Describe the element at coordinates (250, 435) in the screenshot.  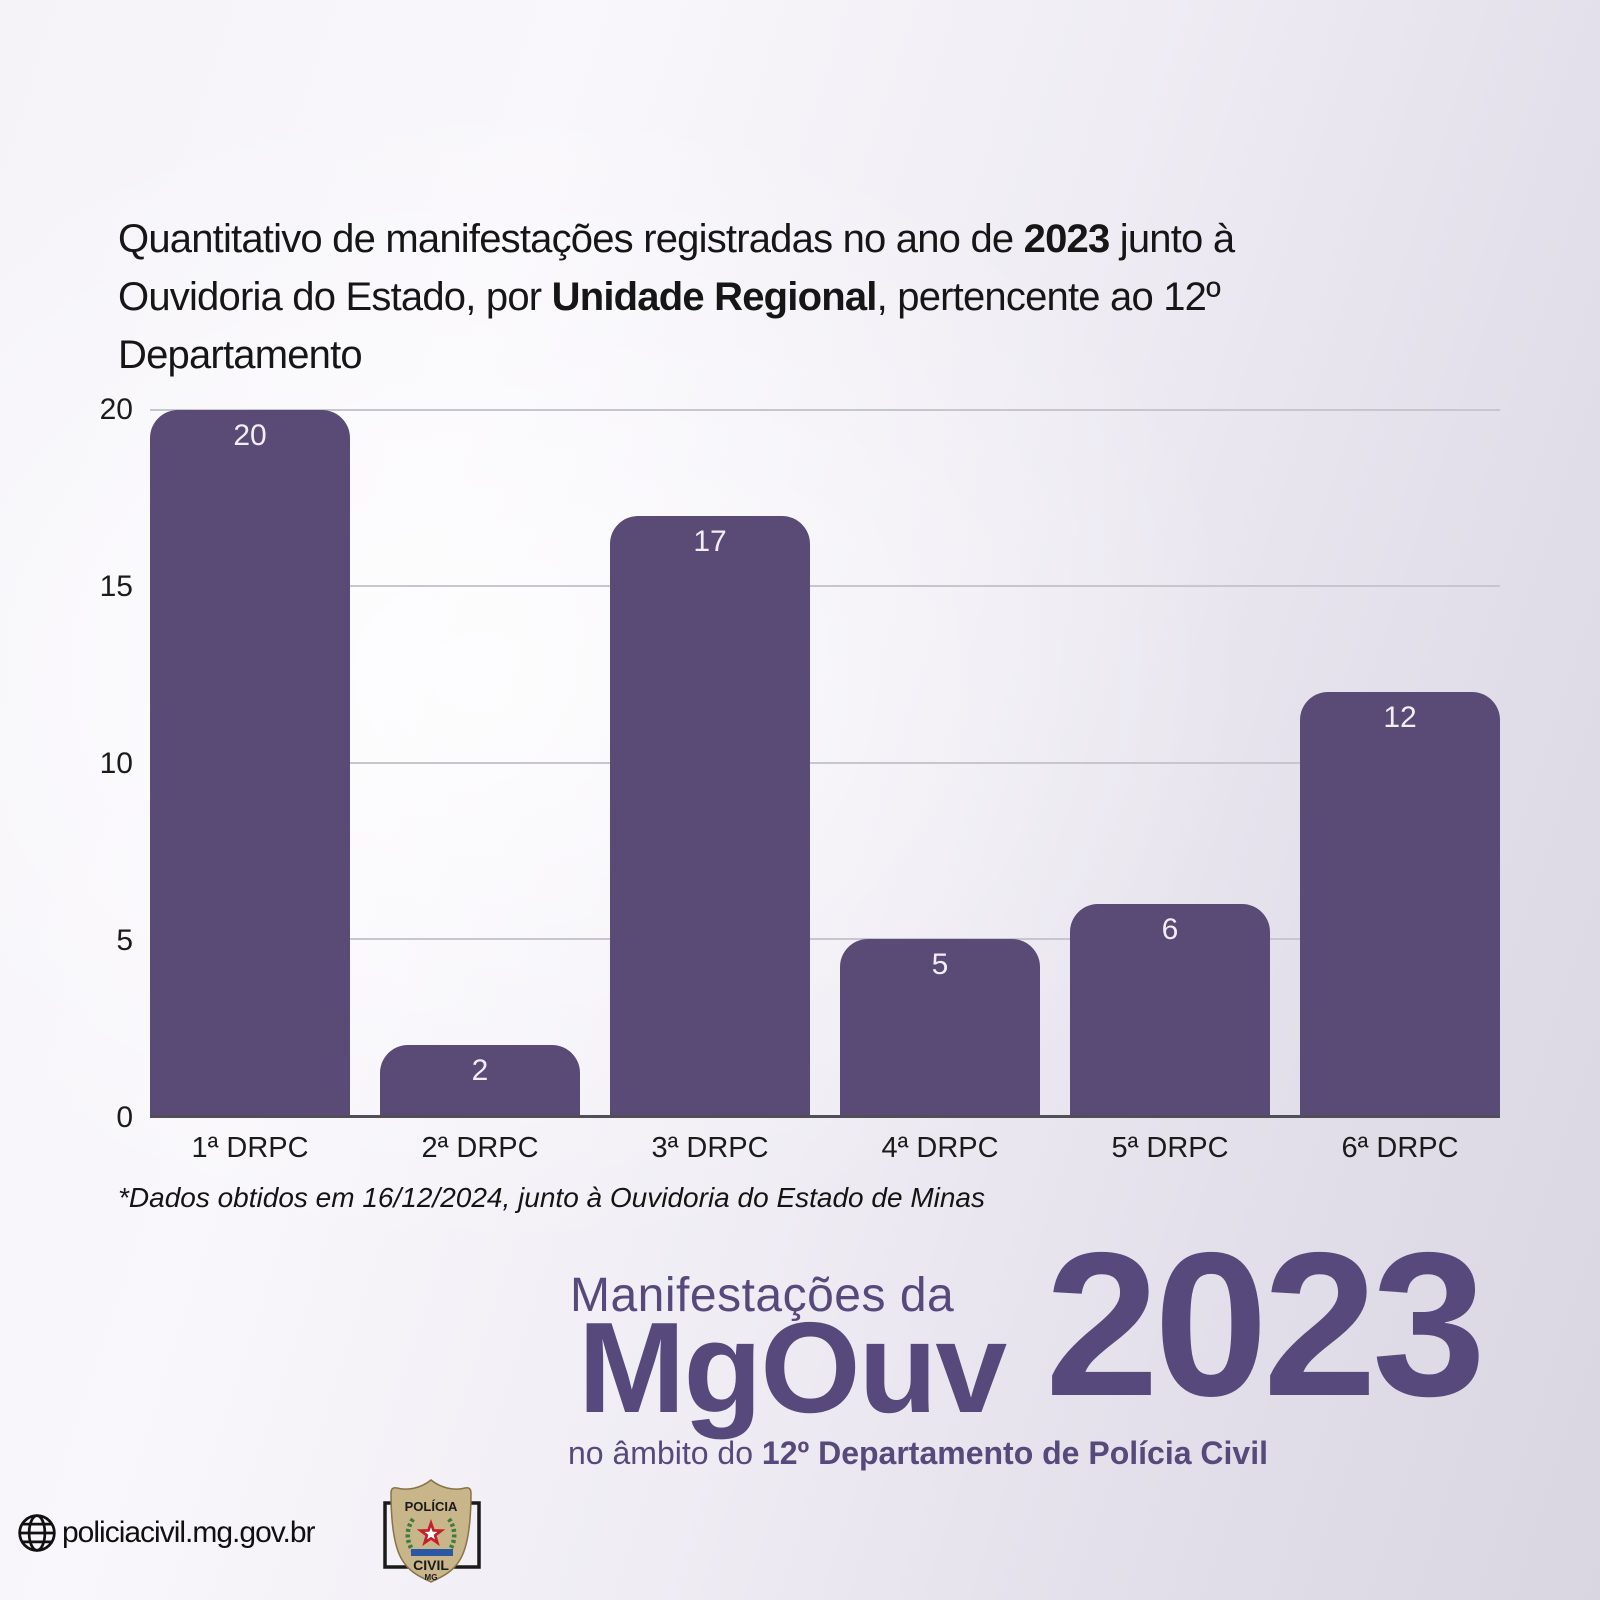
I see `bar-value-label: 20` at that location.